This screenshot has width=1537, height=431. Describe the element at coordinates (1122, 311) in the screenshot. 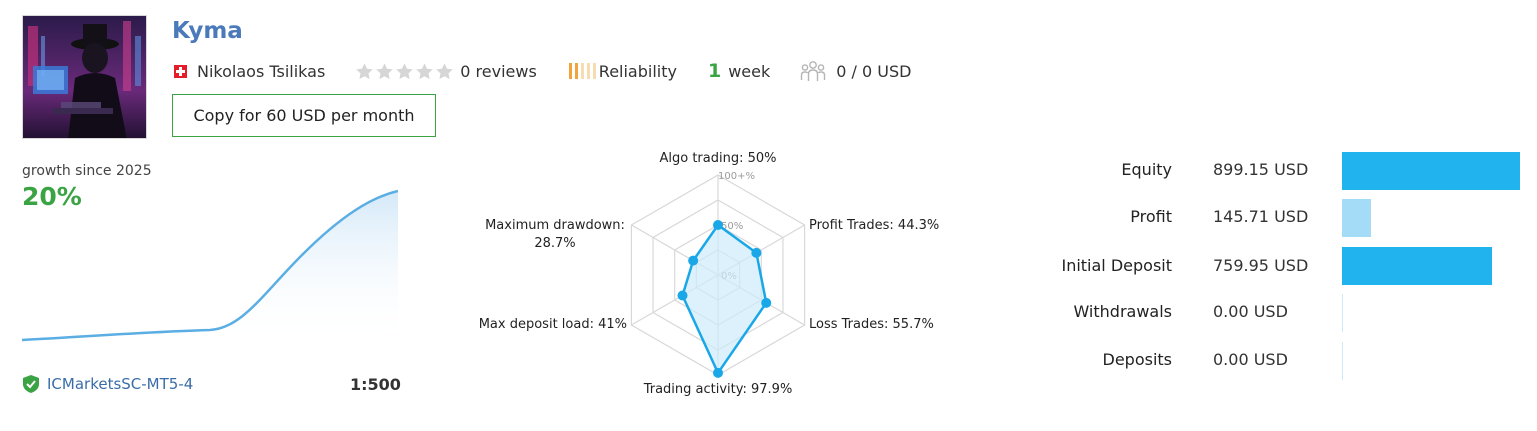

I see `stat-label-withdrawals: Withdrawals` at that location.